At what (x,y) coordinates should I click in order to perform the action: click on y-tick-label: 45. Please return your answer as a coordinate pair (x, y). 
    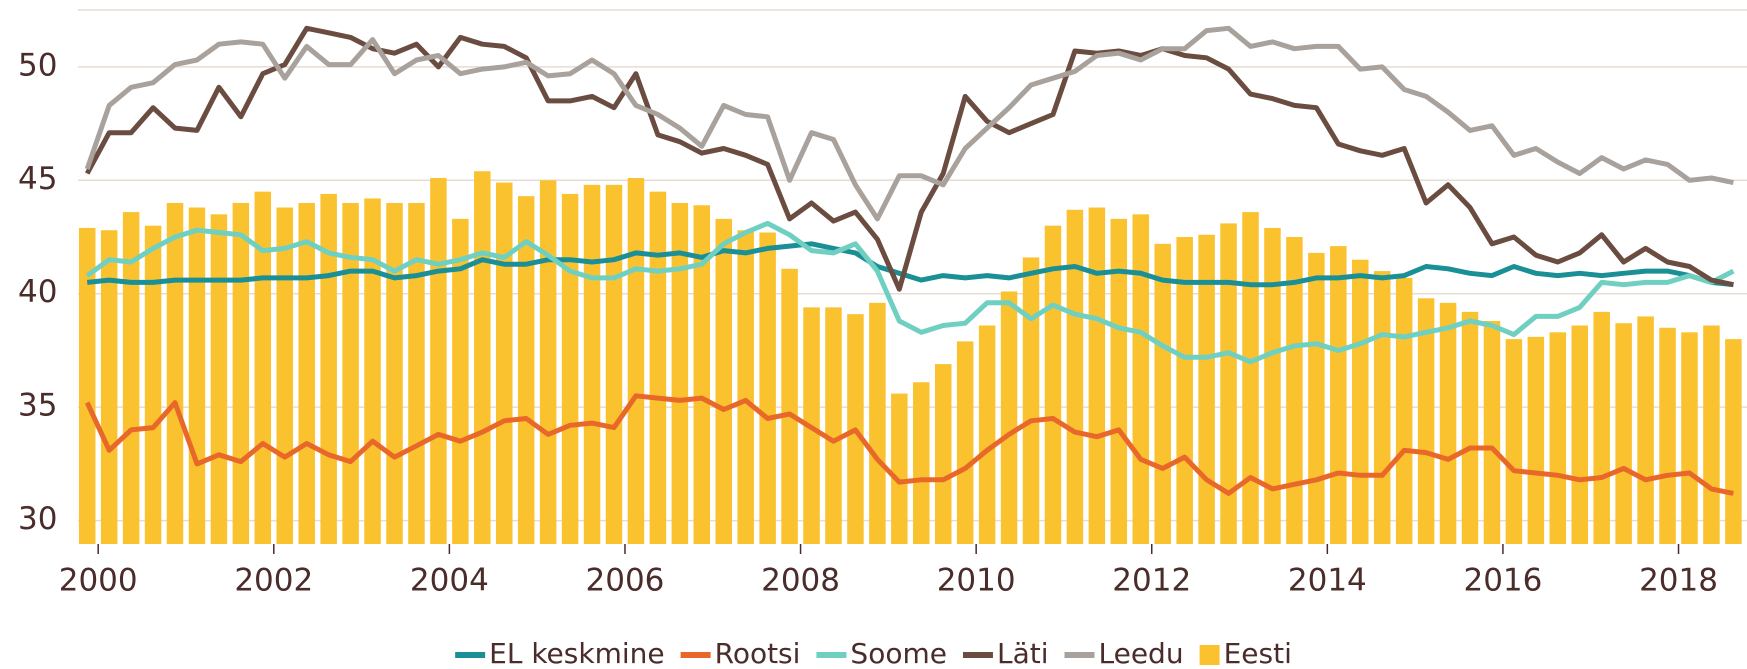
    Looking at the image, I should click on (37, 179).